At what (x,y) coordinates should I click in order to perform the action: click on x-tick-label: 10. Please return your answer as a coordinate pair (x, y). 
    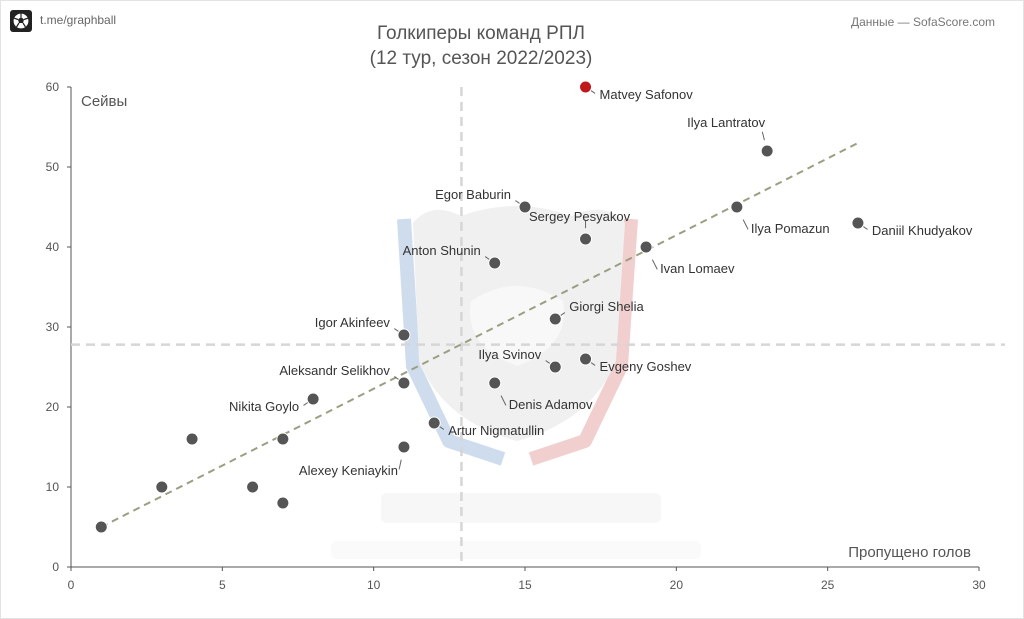
    Looking at the image, I should click on (374, 585).